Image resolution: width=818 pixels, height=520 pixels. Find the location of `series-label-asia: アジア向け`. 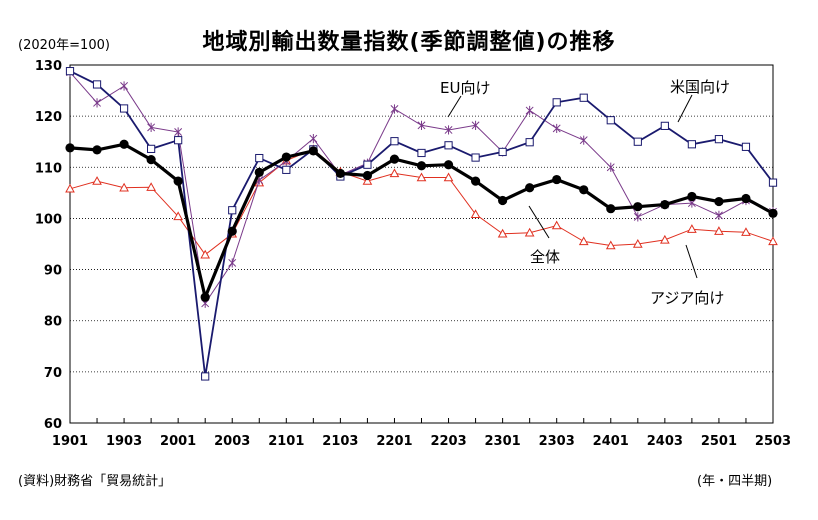

series-label-asia: アジア向け is located at coordinates (687, 298).